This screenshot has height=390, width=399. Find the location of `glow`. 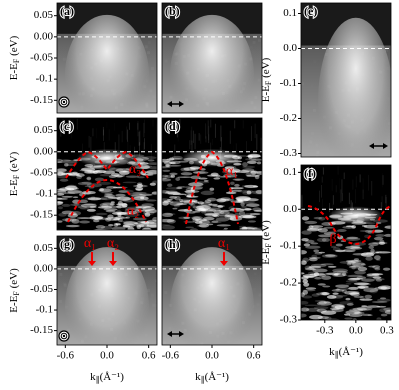

glow is located at coordinates (355, 215).